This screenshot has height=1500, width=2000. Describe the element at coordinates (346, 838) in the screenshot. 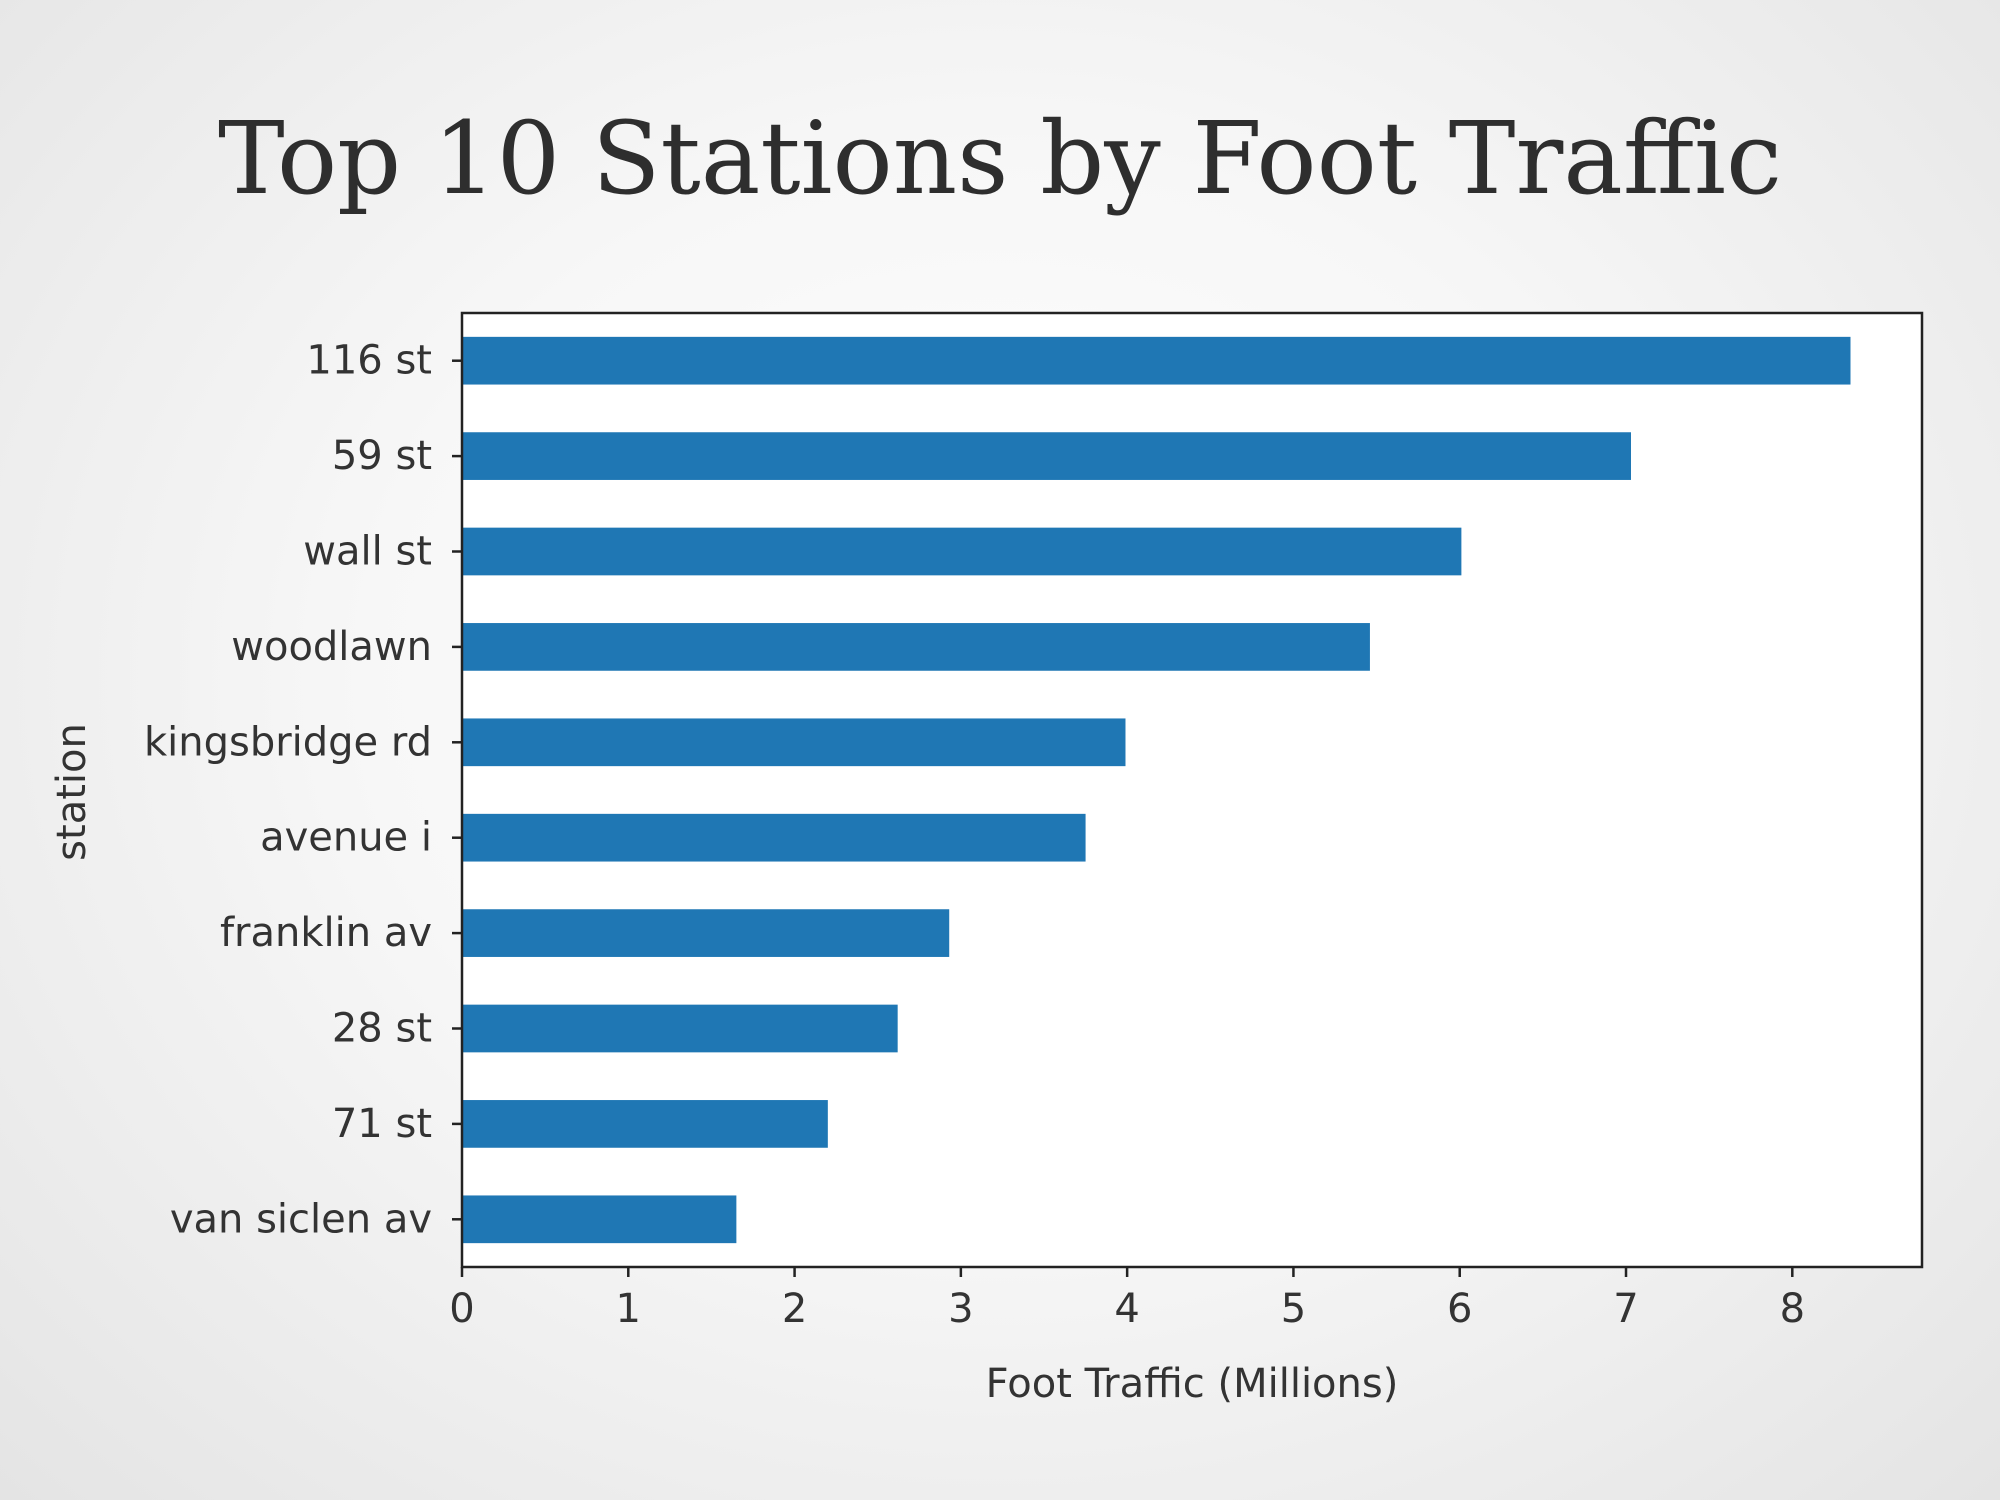

I see `y-tick-label: avenue i` at that location.